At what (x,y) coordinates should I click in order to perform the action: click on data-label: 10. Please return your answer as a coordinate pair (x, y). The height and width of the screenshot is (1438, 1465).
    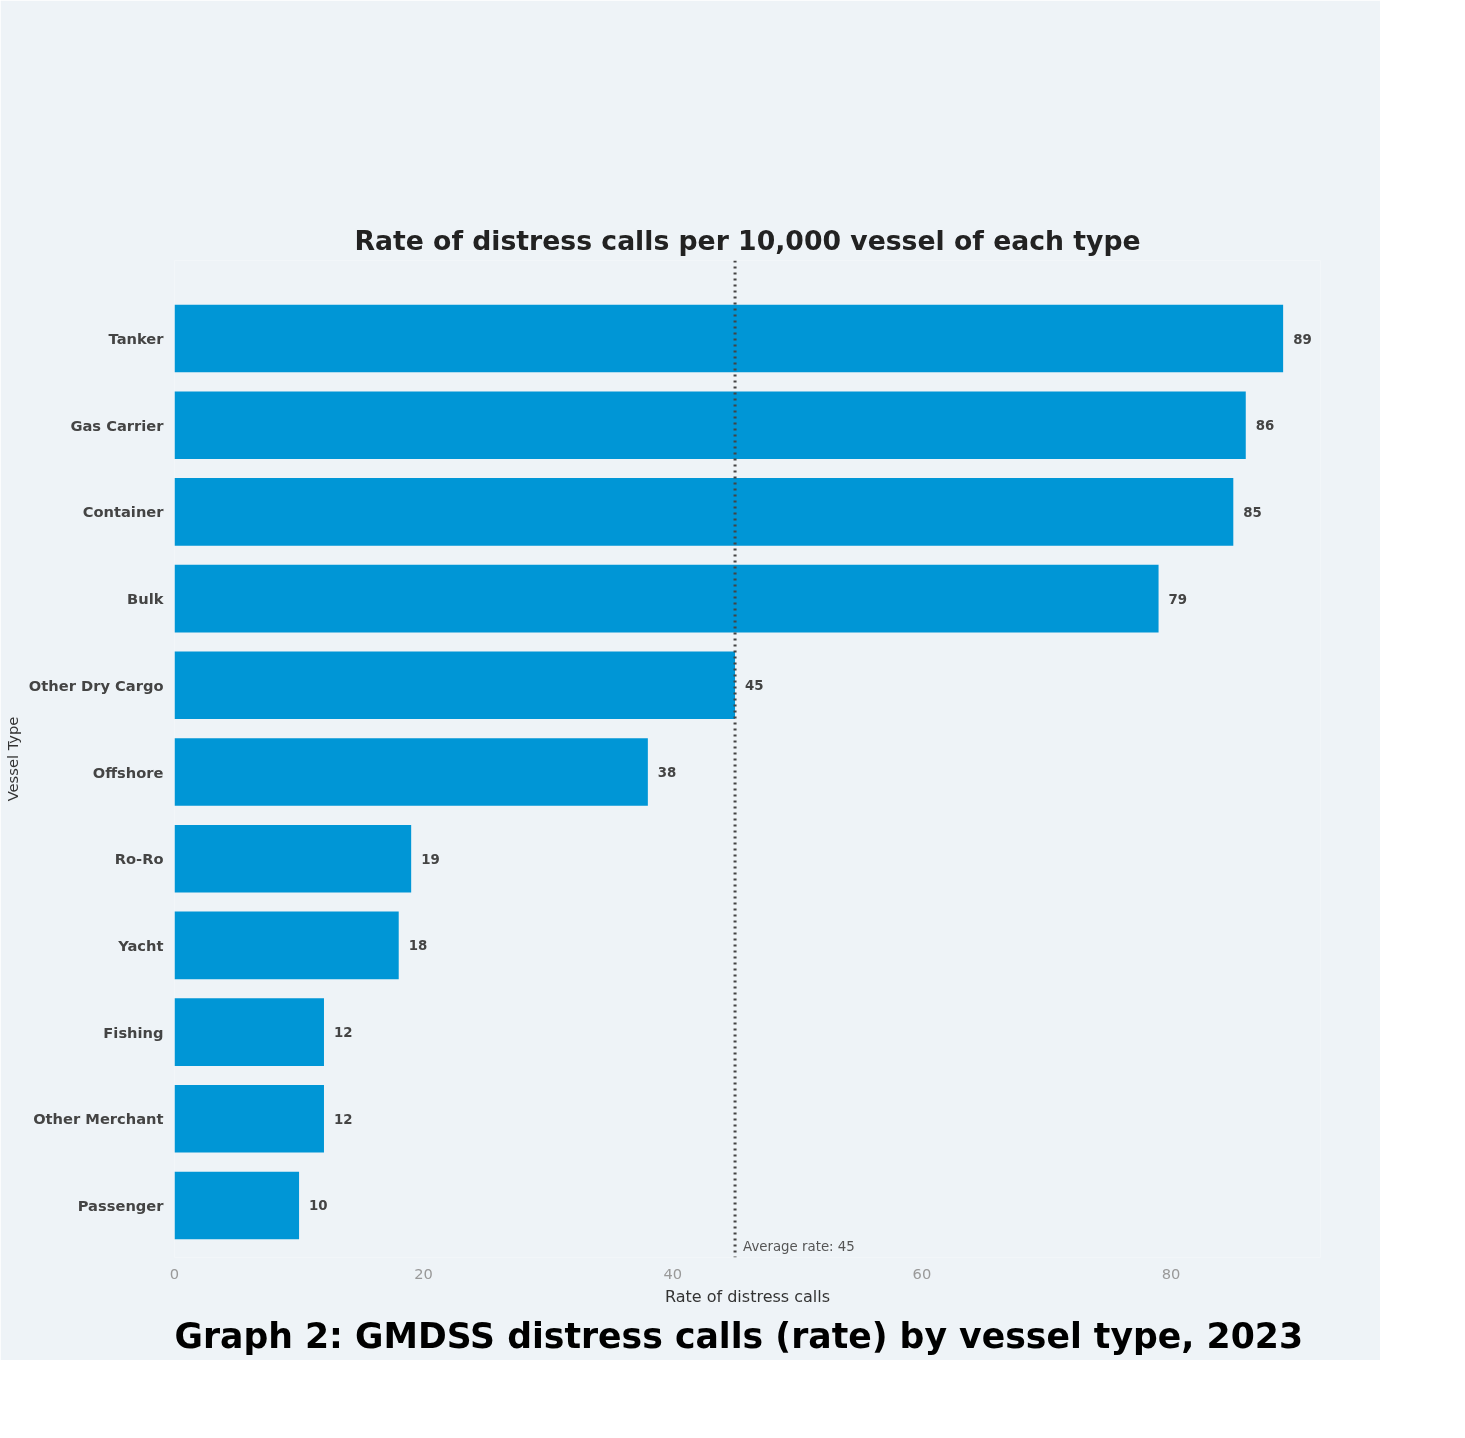
    Looking at the image, I should click on (318, 1206).